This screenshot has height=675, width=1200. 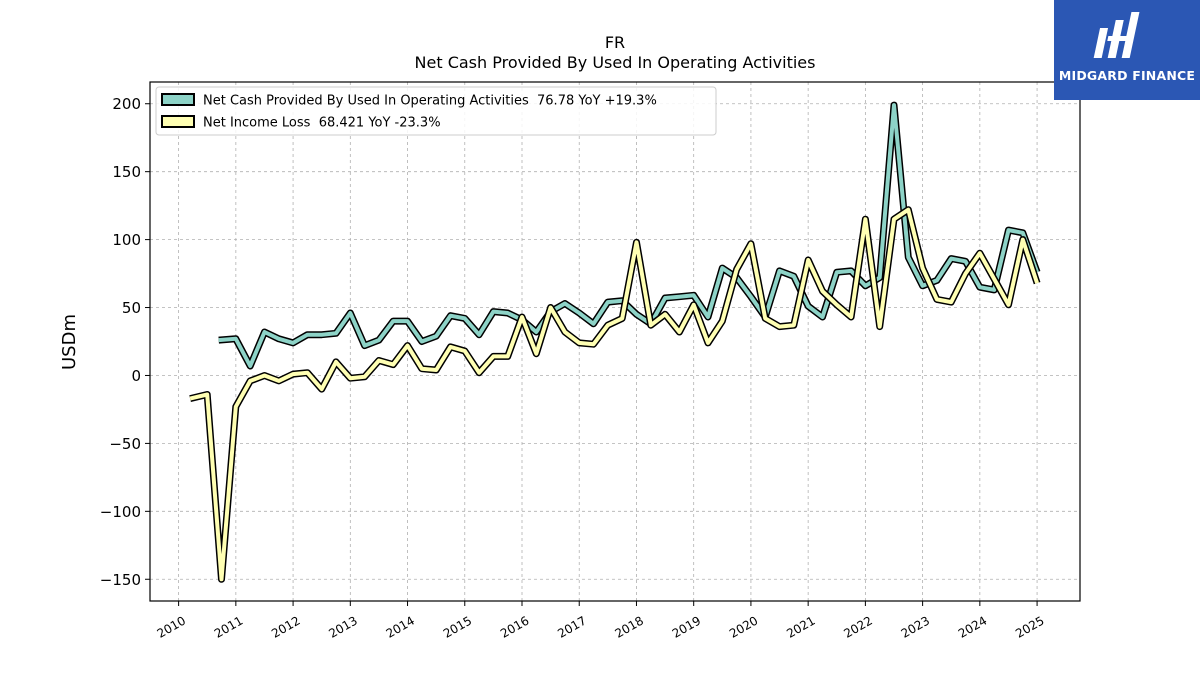 I want to click on legend-box, so click(x=436, y=111).